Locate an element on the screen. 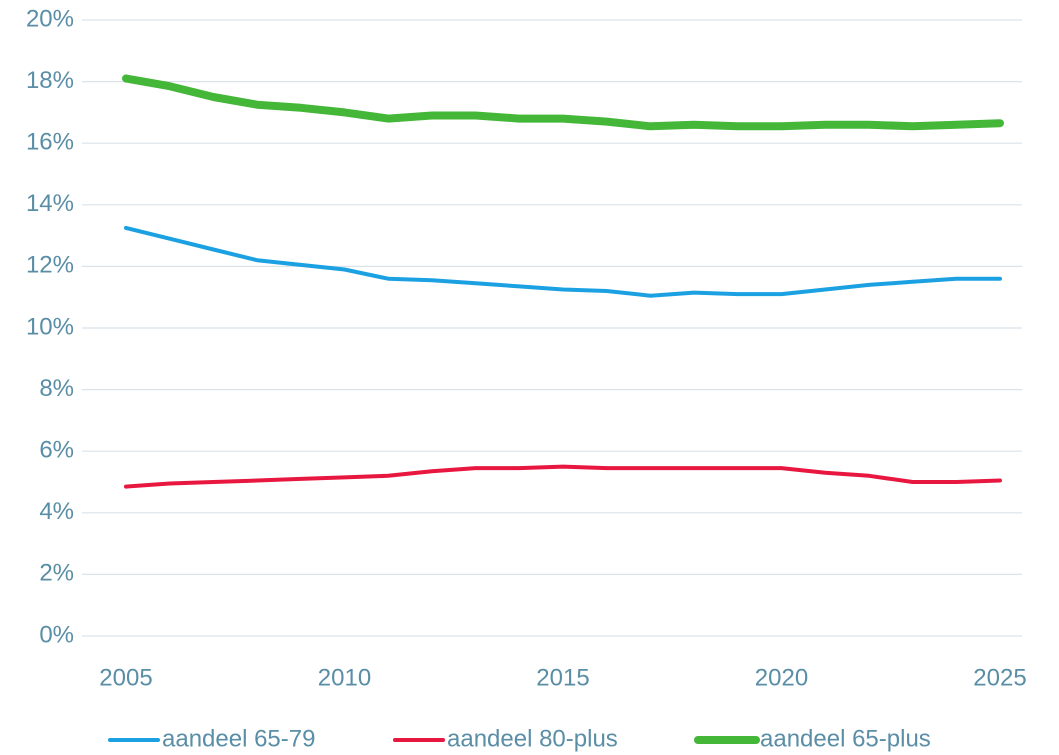 The height and width of the screenshot is (755, 1059). y-tick-label: 16% is located at coordinates (50, 142).